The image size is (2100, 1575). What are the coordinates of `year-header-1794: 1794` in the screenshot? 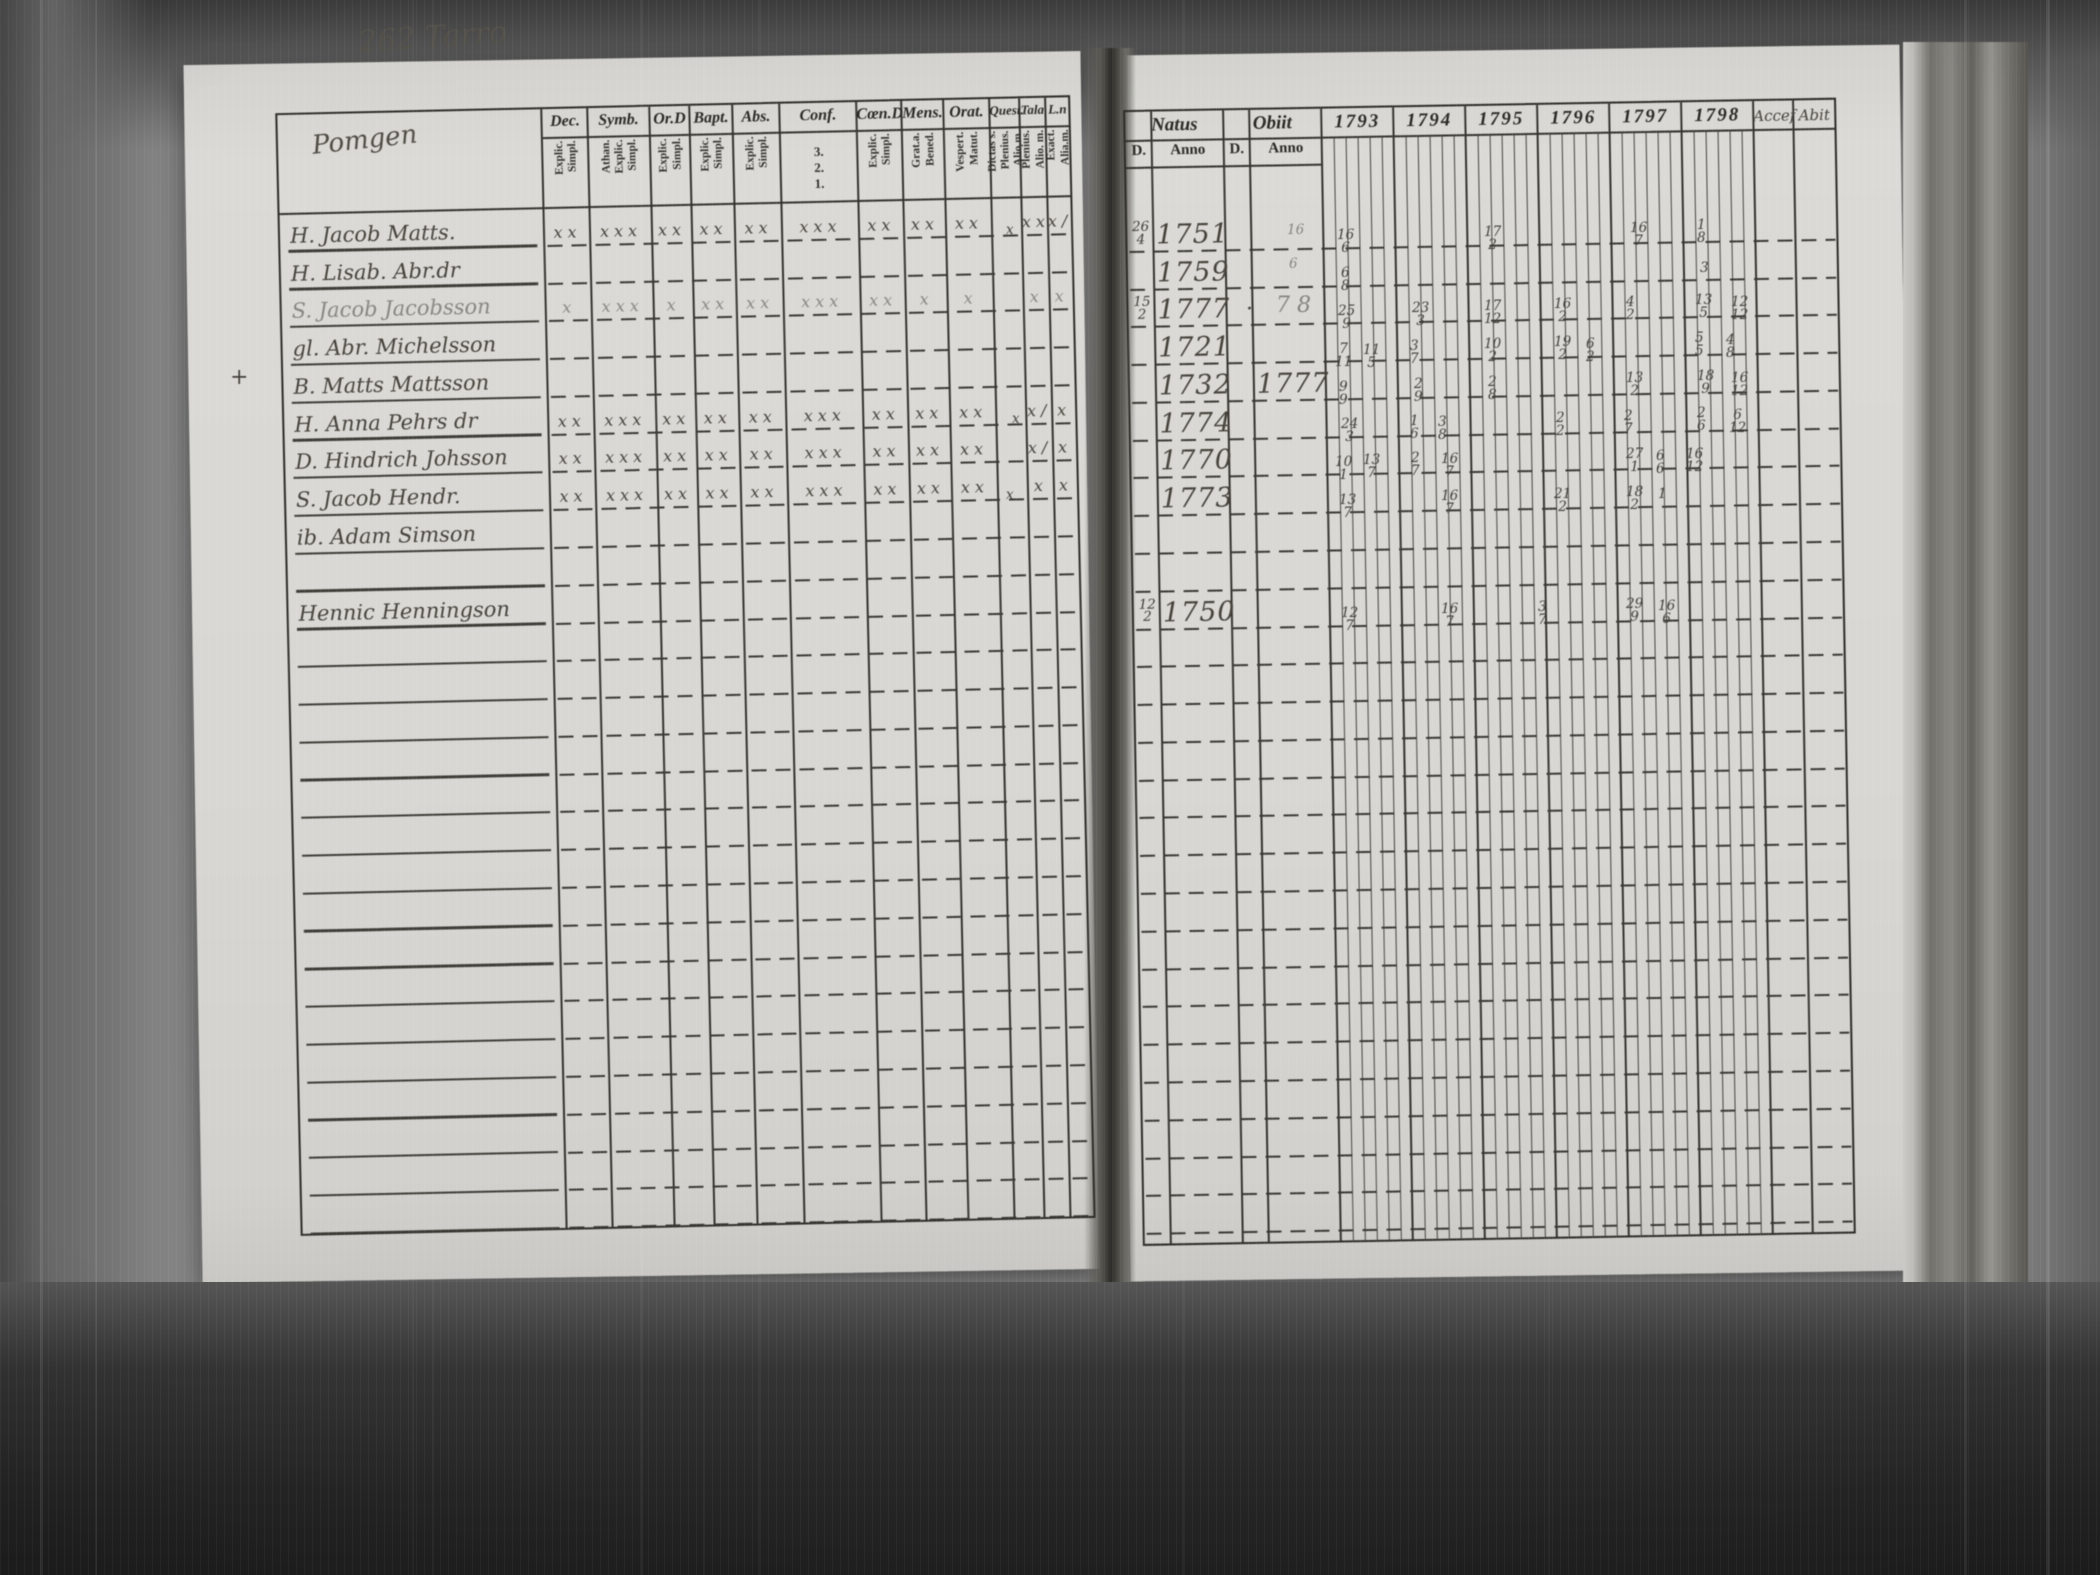 It's located at (1429, 120).